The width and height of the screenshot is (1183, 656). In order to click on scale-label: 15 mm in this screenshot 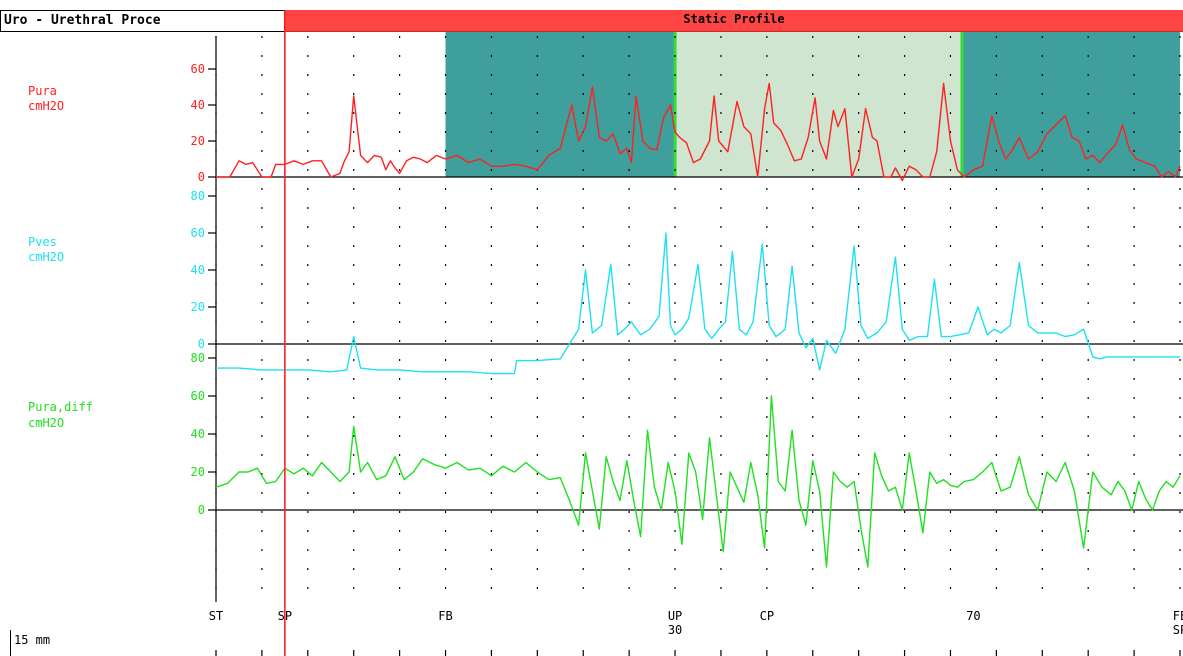, I will do `click(32, 640)`.